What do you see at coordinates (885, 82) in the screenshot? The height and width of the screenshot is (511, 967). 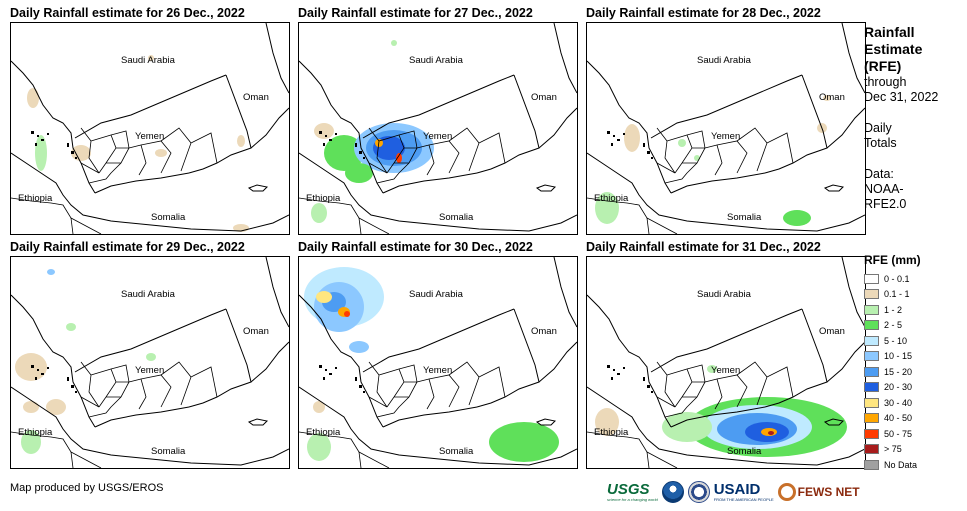 I see `sidebar-through: through` at bounding box center [885, 82].